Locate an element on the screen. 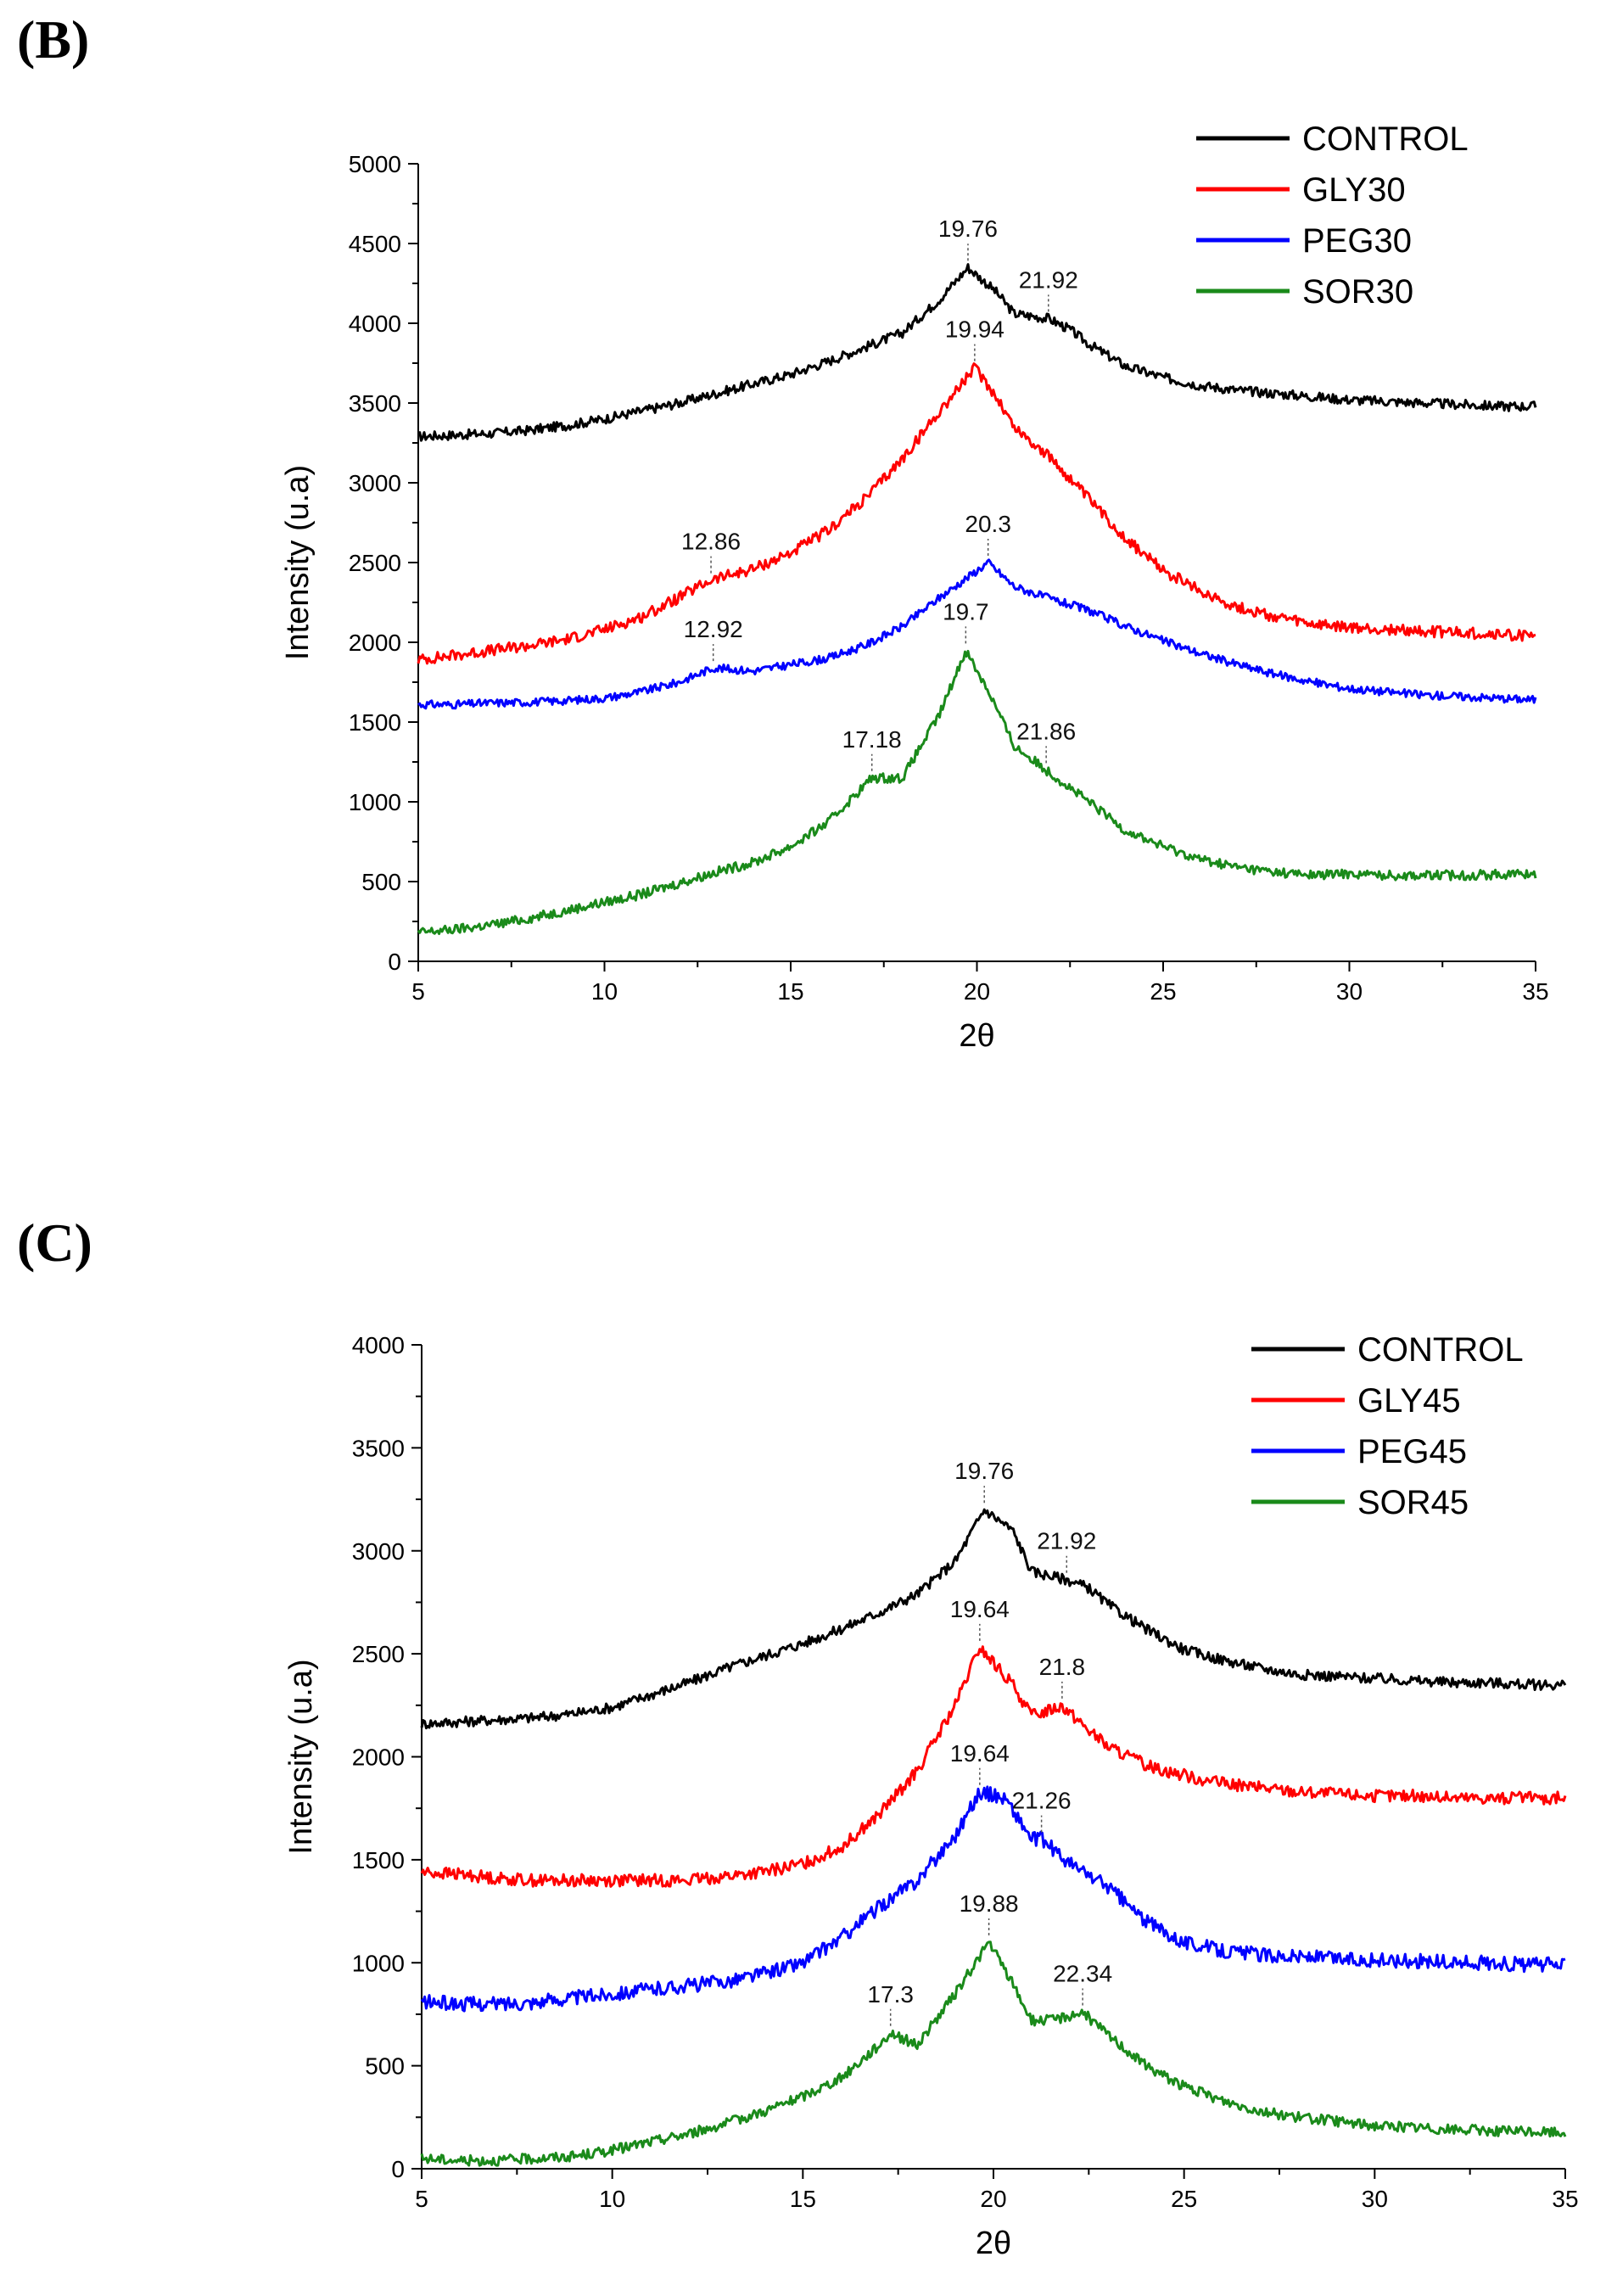 The height and width of the screenshot is (2296, 1606). panel-letter-c: (C) is located at coordinates (55, 1242).